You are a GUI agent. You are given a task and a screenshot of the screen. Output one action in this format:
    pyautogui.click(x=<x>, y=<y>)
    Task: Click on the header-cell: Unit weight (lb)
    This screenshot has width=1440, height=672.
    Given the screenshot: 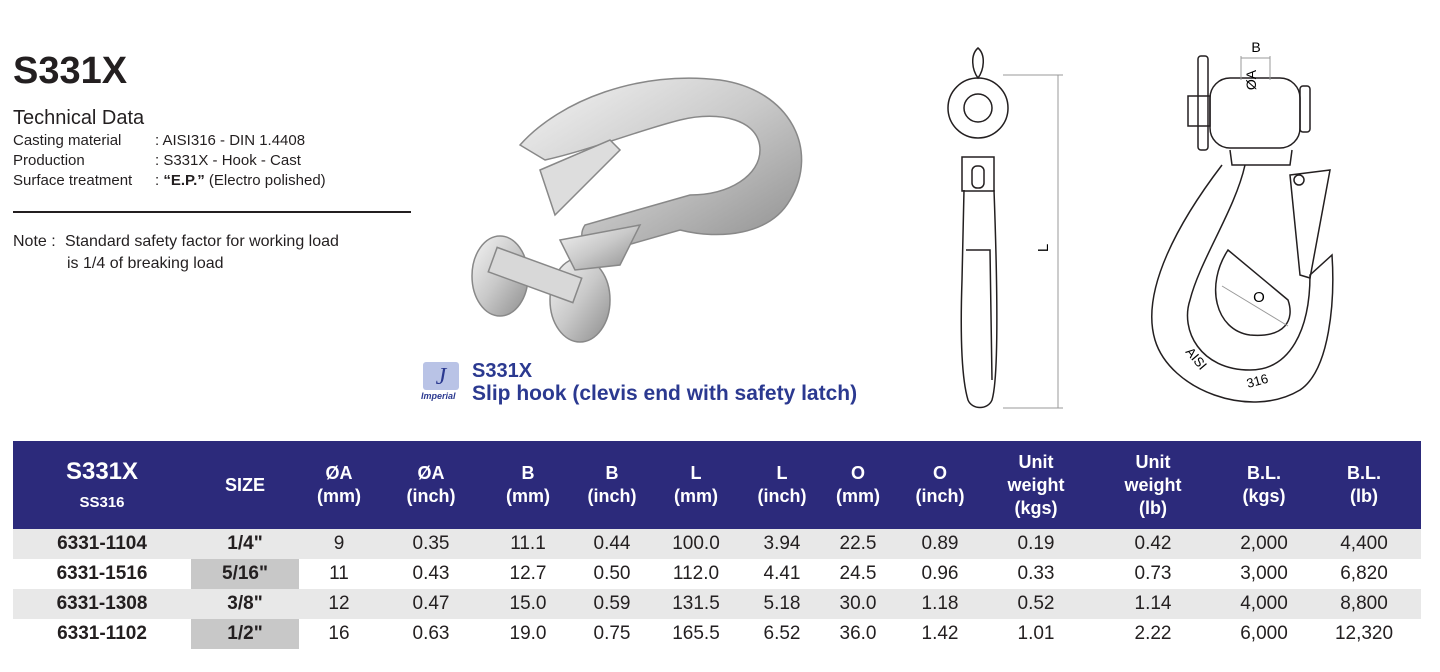 What is the action you would take?
    pyautogui.click(x=1153, y=485)
    